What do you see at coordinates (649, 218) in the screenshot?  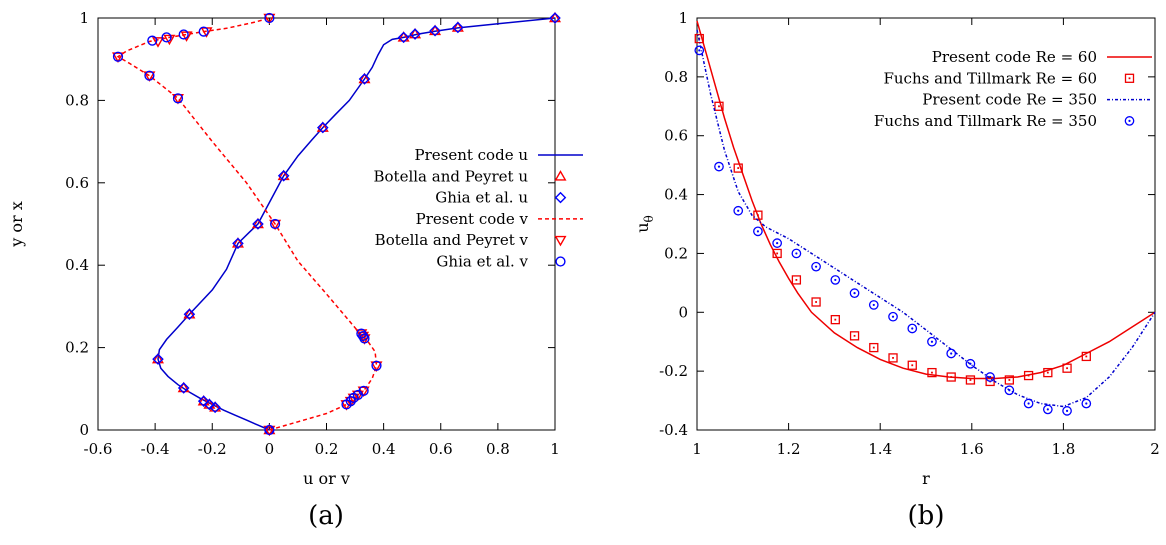 I see `panel-b-y-axis-label-subscript: θ` at bounding box center [649, 218].